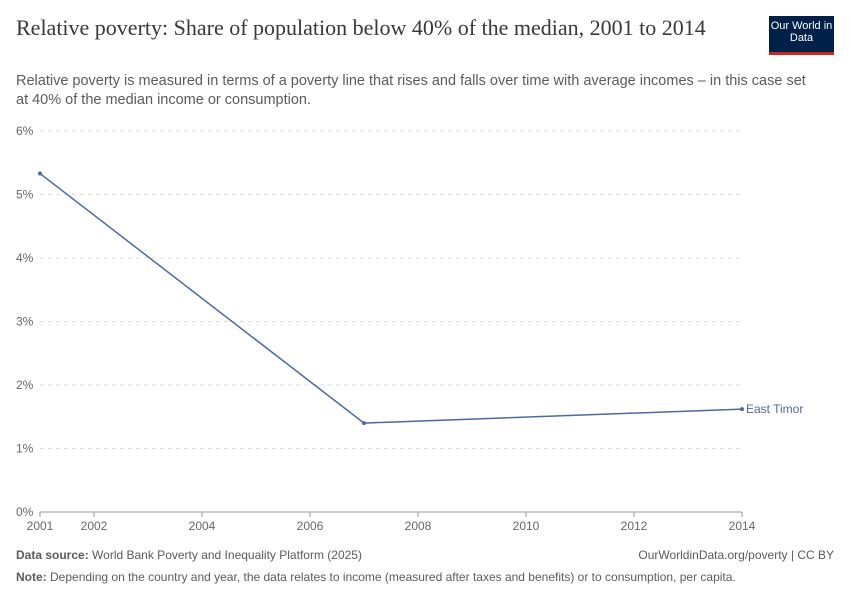 This screenshot has height=600, width=850. I want to click on x-tick-label: 2010, so click(526, 526).